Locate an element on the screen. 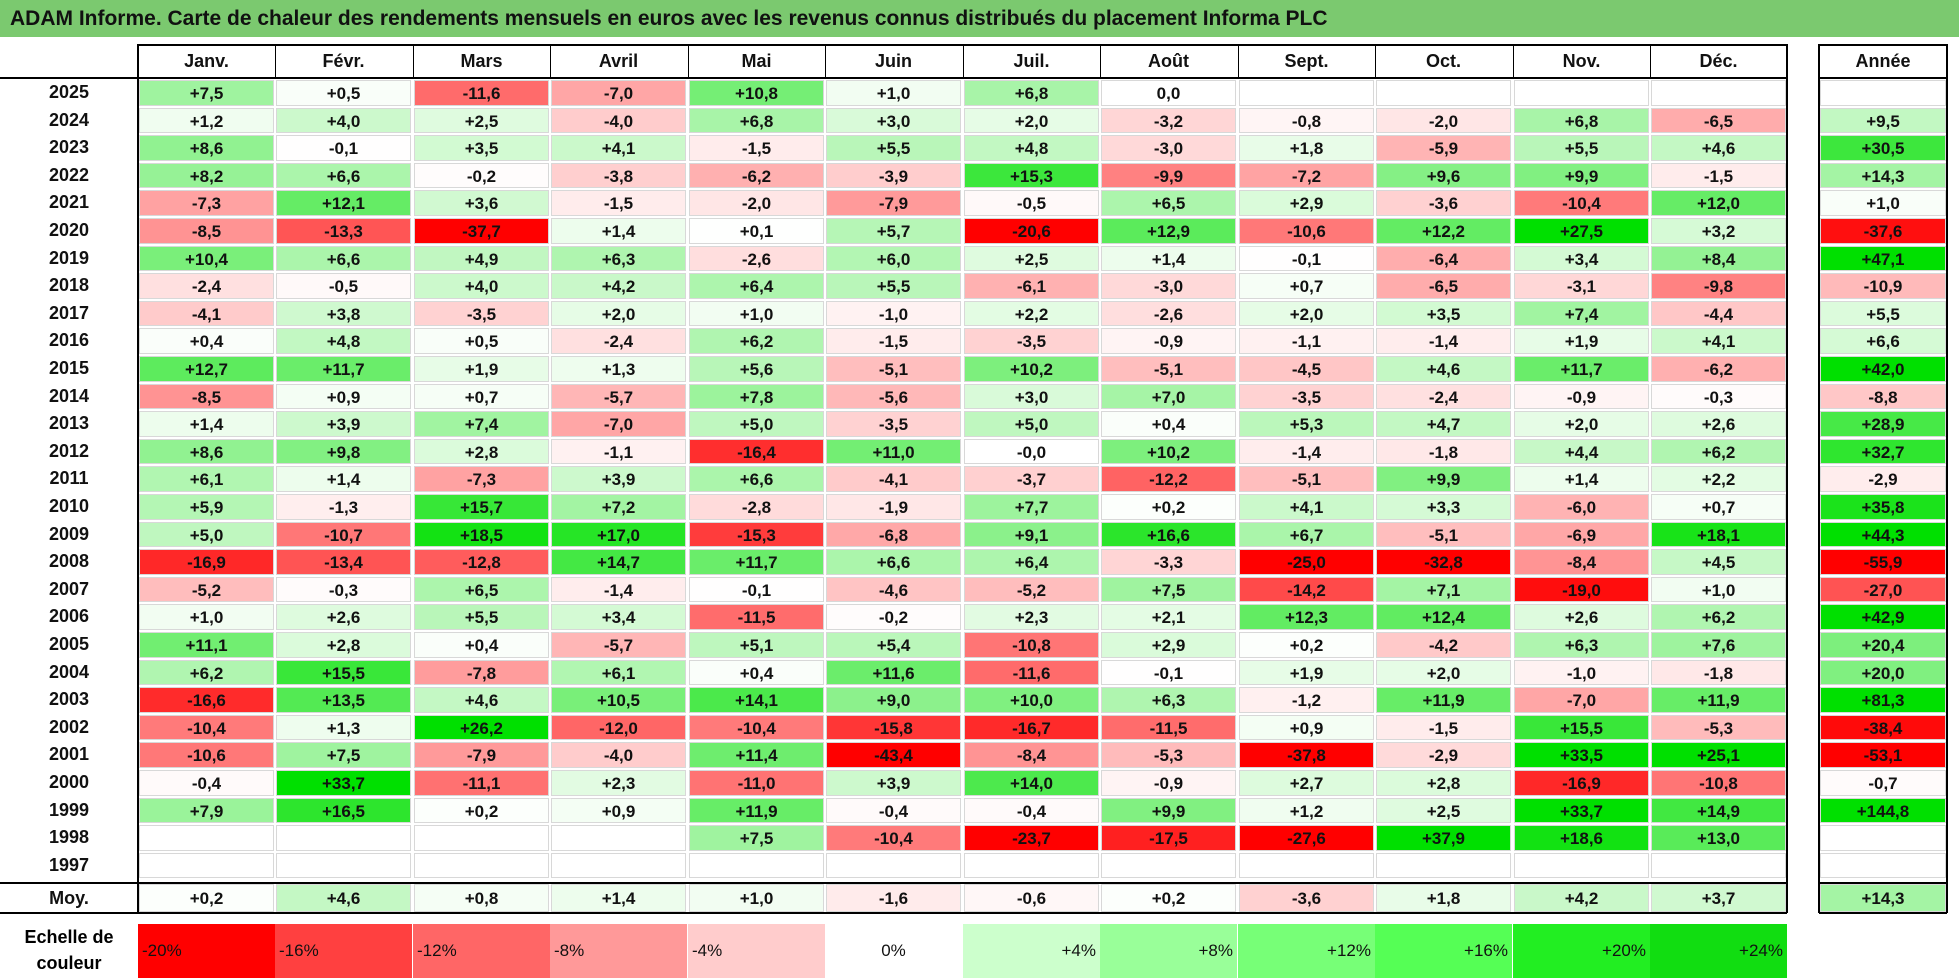  heatmap-cell: +18,5 is located at coordinates (481, 534).